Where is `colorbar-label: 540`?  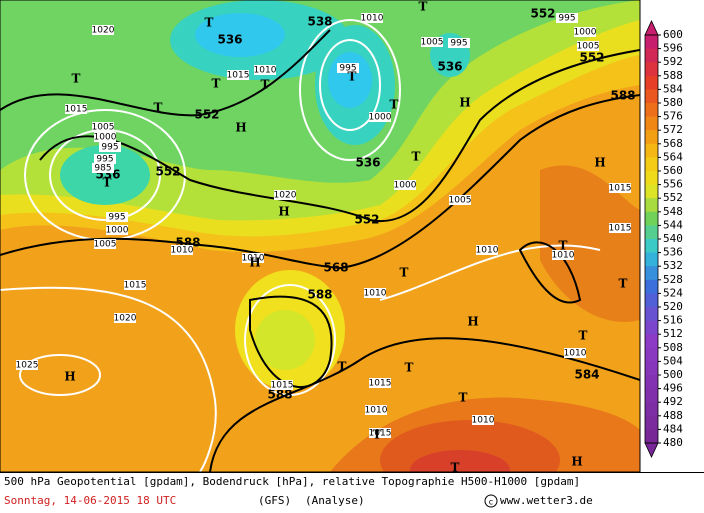 colorbar-label: 540 is located at coordinates (673, 238).